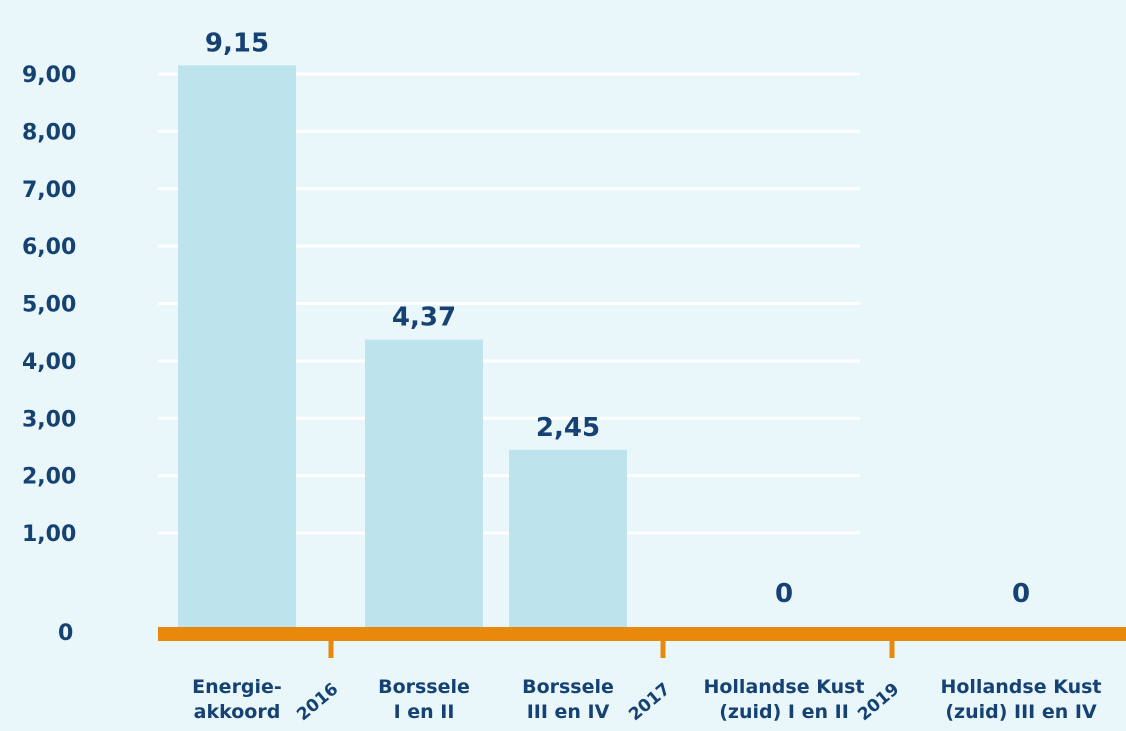 This screenshot has height=731, width=1126. I want to click on category-label: (zuid) III en IV, so click(1021, 712).